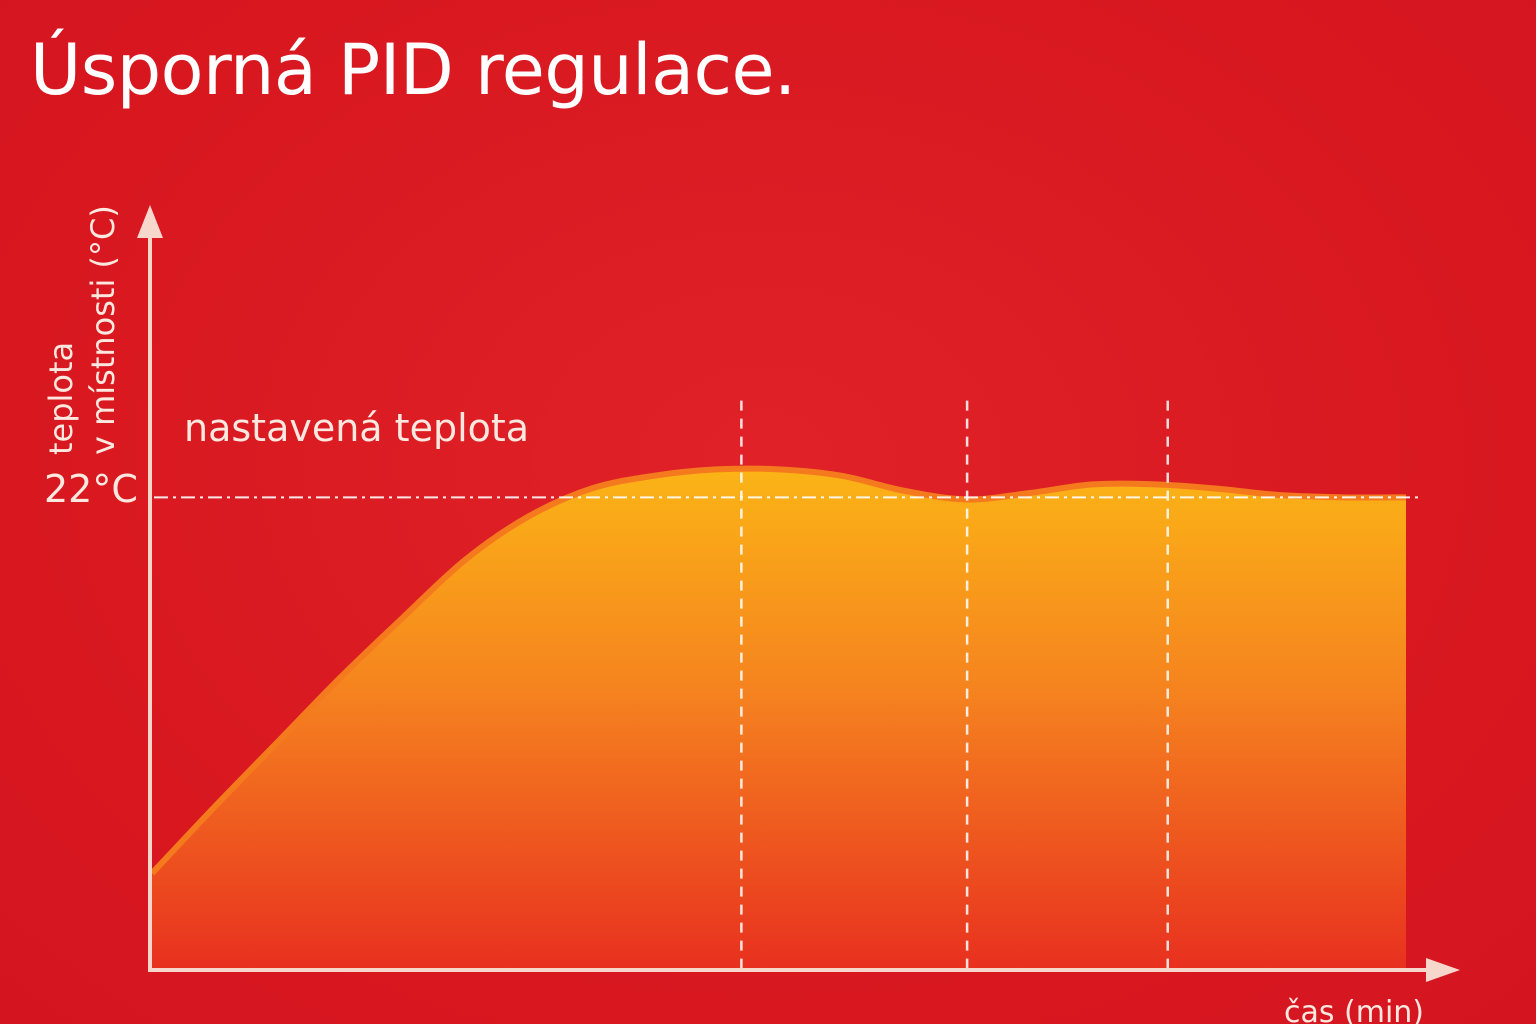  What do you see at coordinates (413, 70) in the screenshot?
I see `page-title: Úsporná PID regulace.` at bounding box center [413, 70].